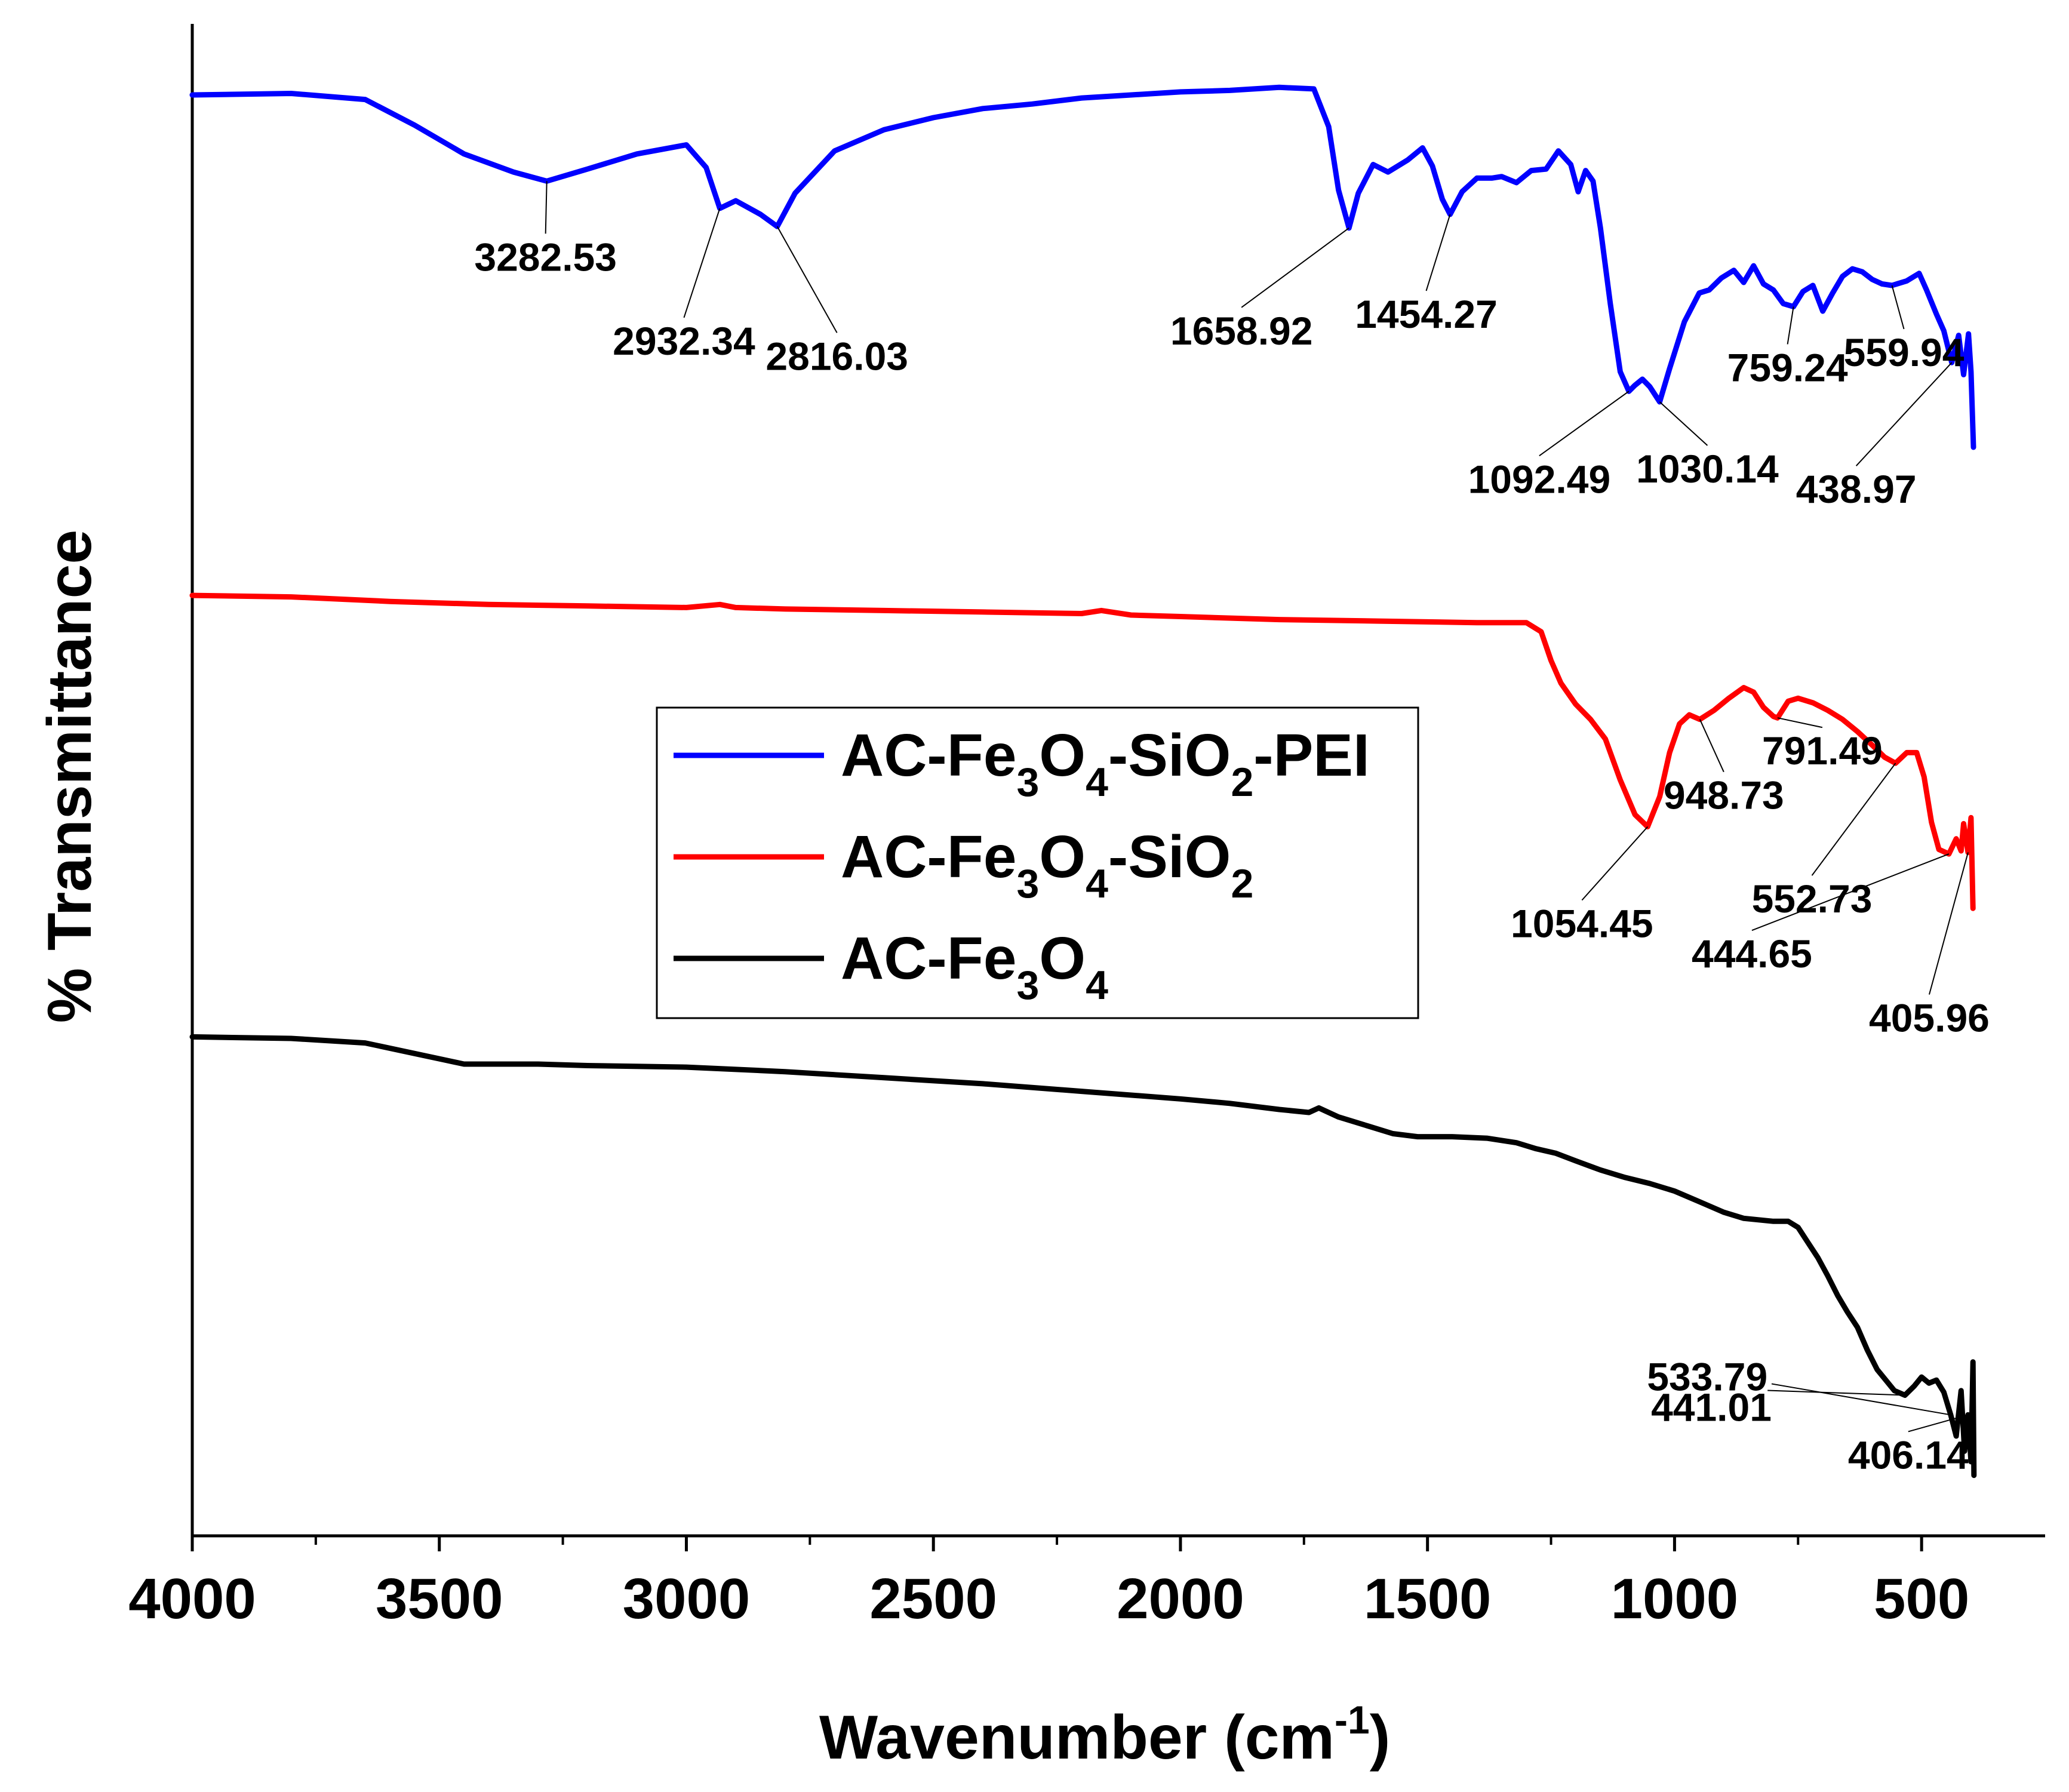 The height and width of the screenshot is (1792, 2069). Describe the element at coordinates (684, 341) in the screenshot. I see `annotation-label: 2932.34` at that location.